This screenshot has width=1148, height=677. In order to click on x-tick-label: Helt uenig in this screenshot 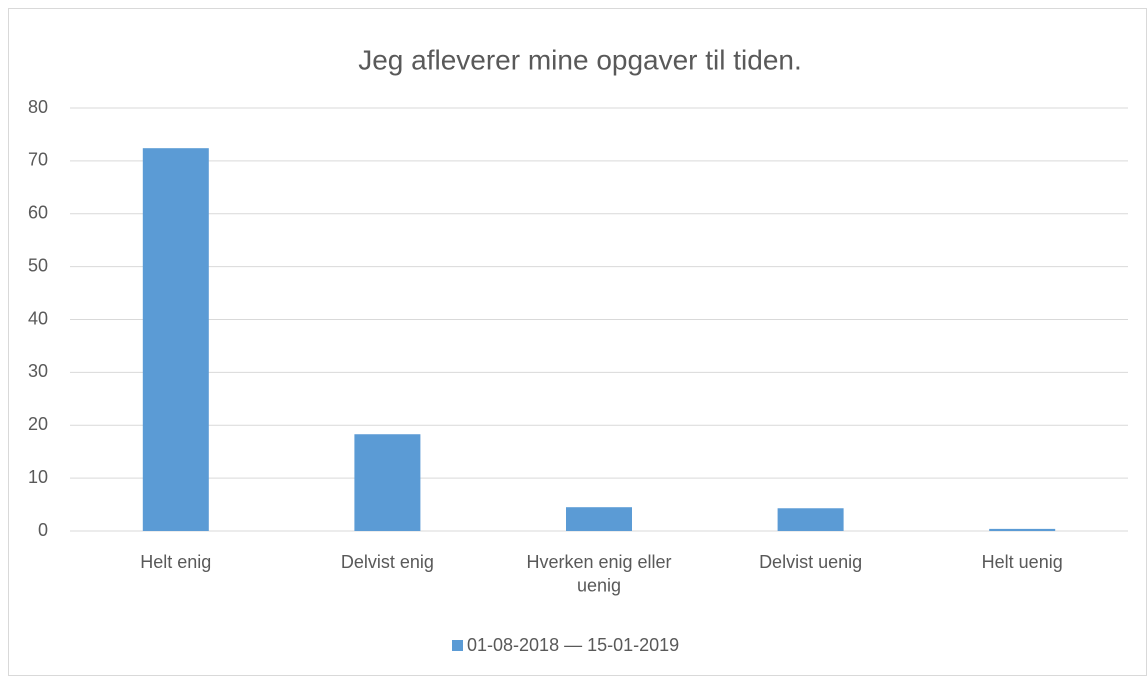, I will do `click(1022, 562)`.